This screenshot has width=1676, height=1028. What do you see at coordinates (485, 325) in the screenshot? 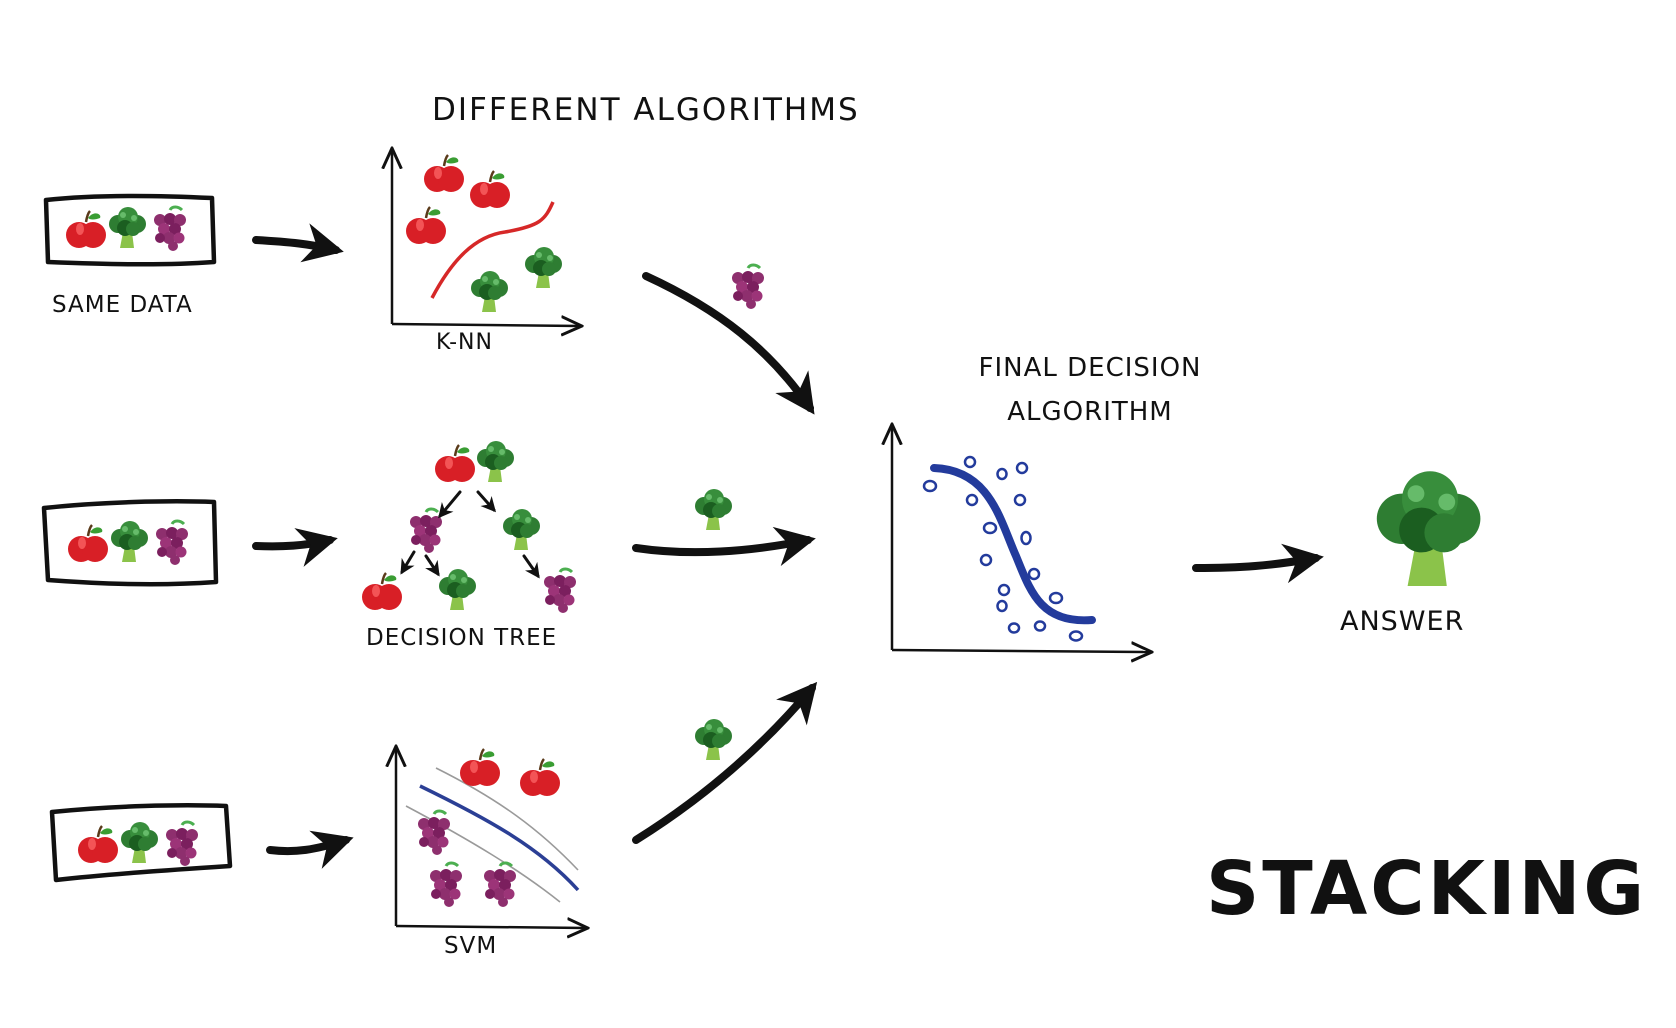
I see `knn-x-axis` at bounding box center [485, 325].